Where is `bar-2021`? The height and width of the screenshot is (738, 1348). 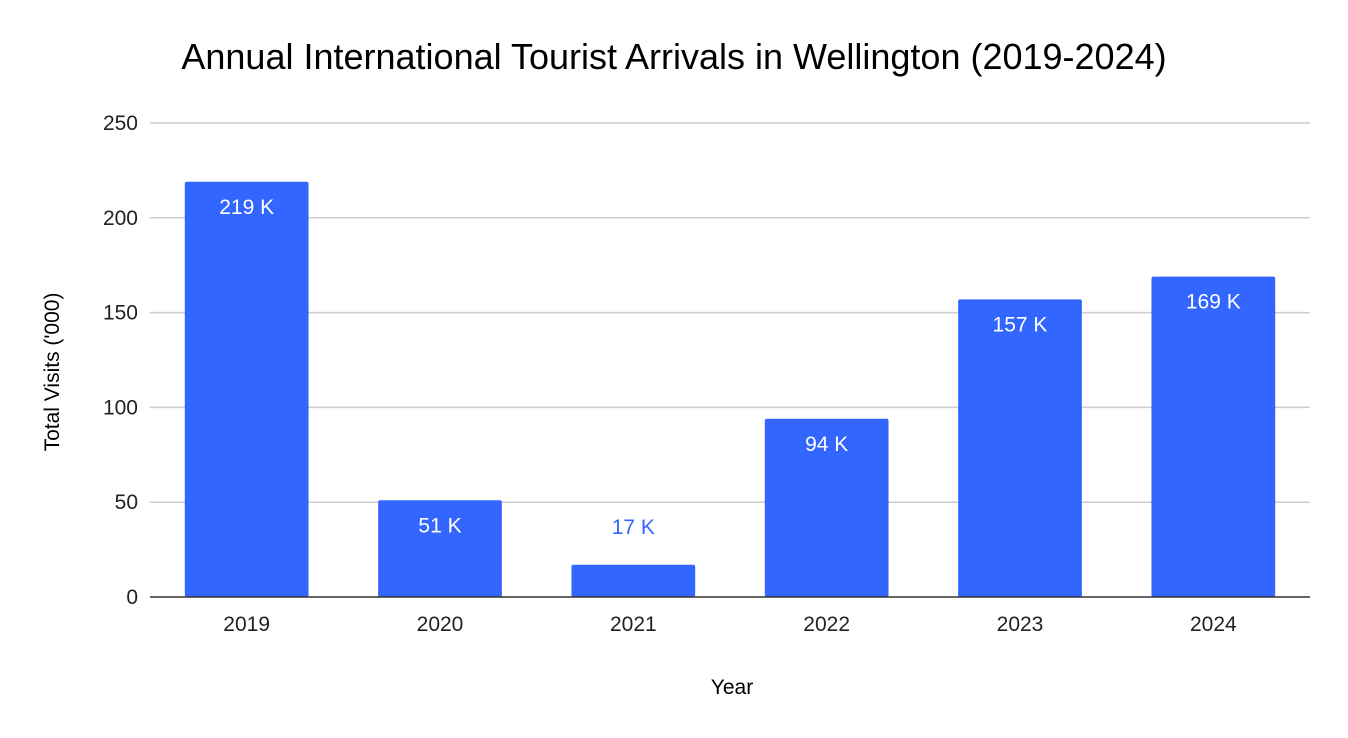 bar-2021 is located at coordinates (633, 580).